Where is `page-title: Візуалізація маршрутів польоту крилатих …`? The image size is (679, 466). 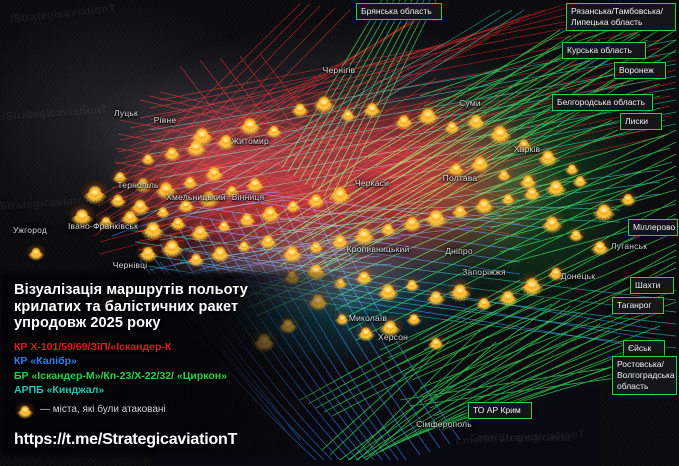
page-title: Візуалізація маршрутів польоту крилатих … is located at coordinates (131, 306).